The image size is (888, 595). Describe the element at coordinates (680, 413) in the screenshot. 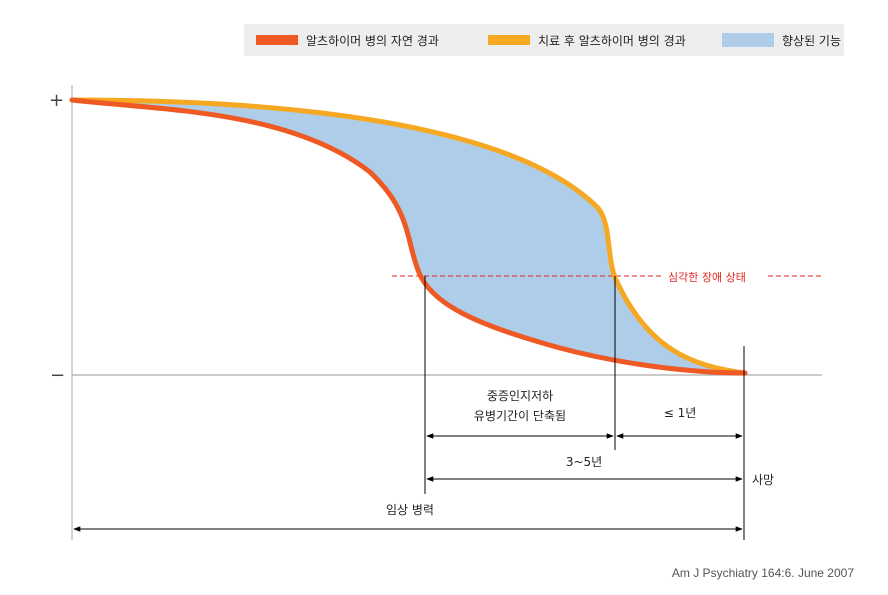

I see `last-year-label: ≤ 1년` at that location.